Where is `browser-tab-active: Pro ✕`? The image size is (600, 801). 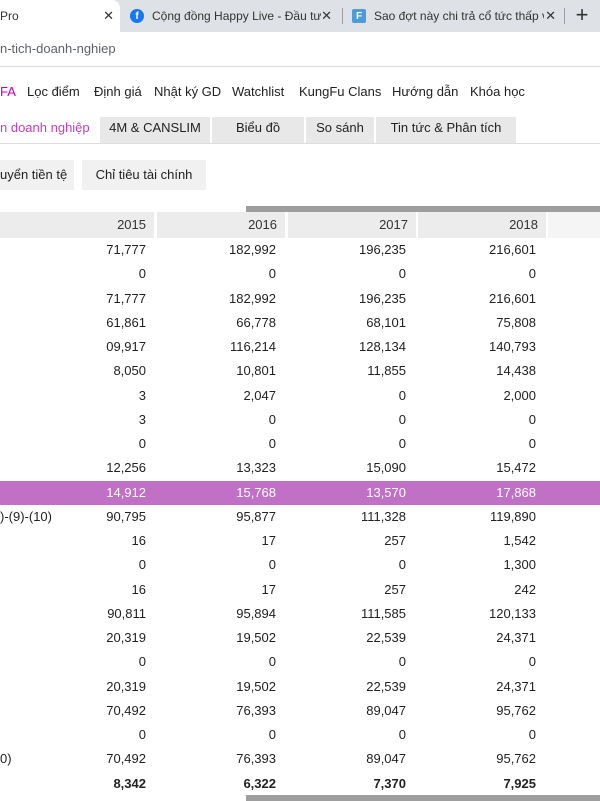 browser-tab-active: Pro ✕ is located at coordinates (60, 16).